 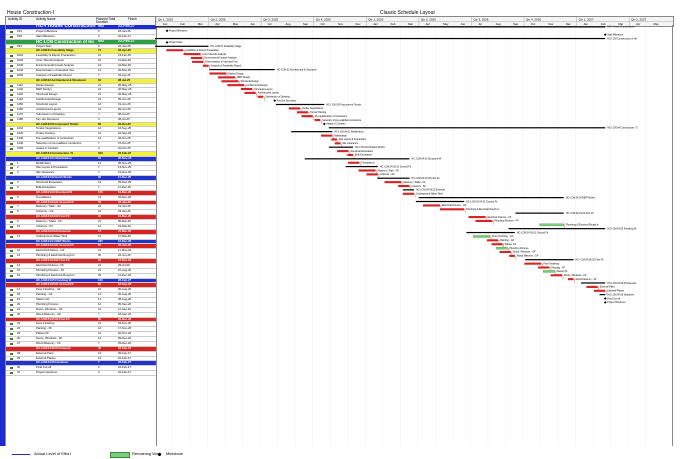 What do you see at coordinates (81, 252) in the screenshot?
I see `activity-row: 12 Electrical Fixtures - GF 21 11-May-26` at bounding box center [81, 252].